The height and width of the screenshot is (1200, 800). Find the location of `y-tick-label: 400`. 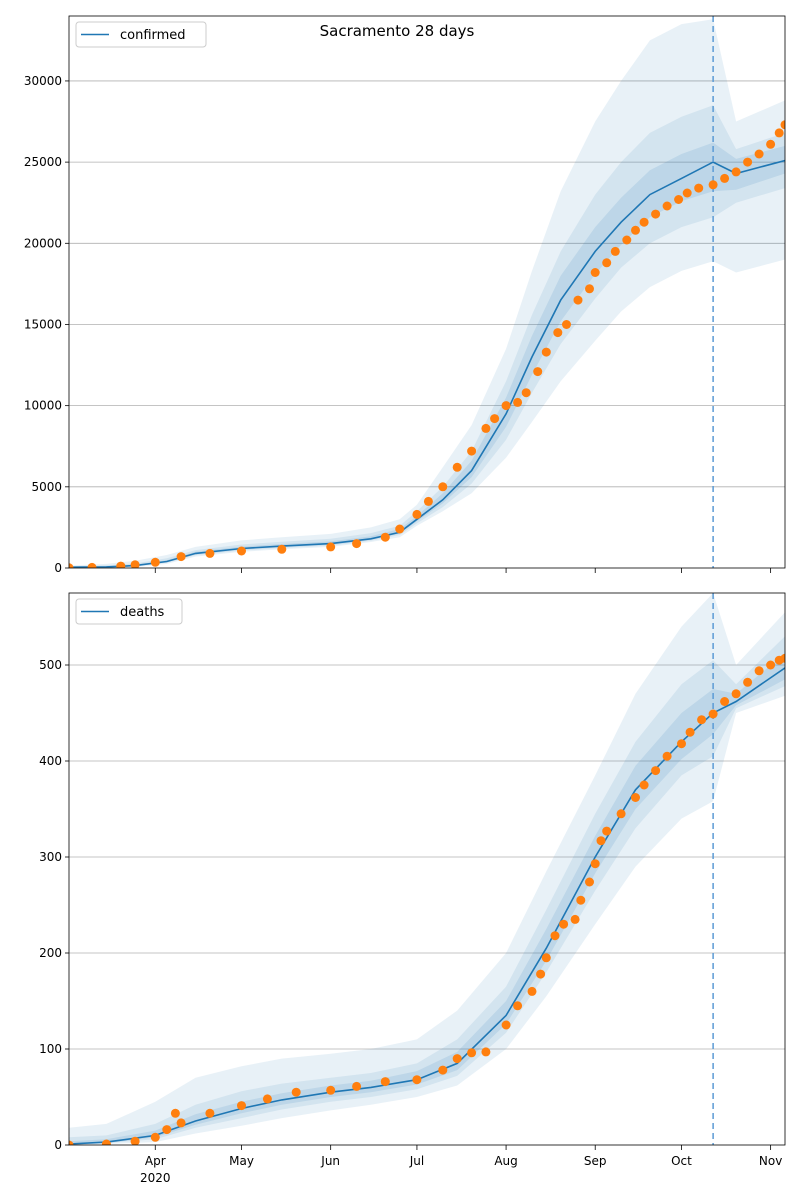

y-tick-label: 400 is located at coordinates (50, 761).